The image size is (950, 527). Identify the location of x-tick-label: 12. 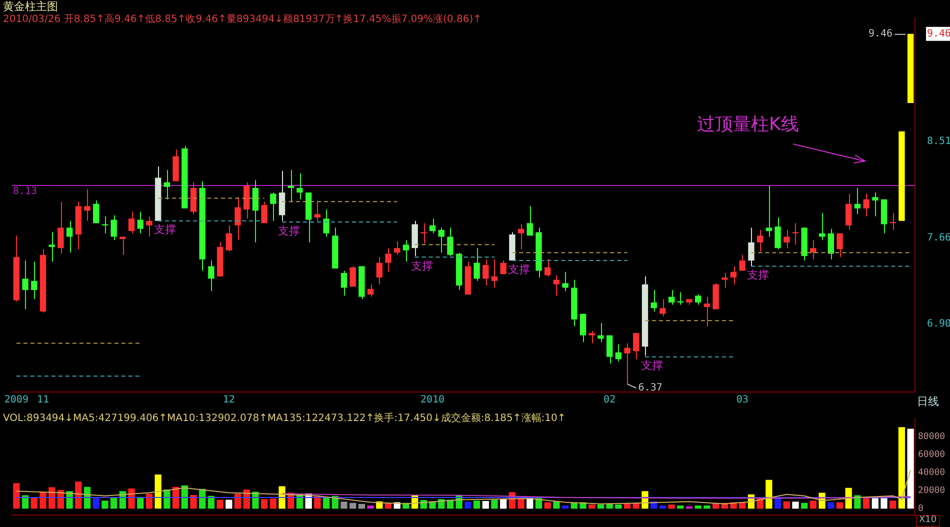
(228, 400).